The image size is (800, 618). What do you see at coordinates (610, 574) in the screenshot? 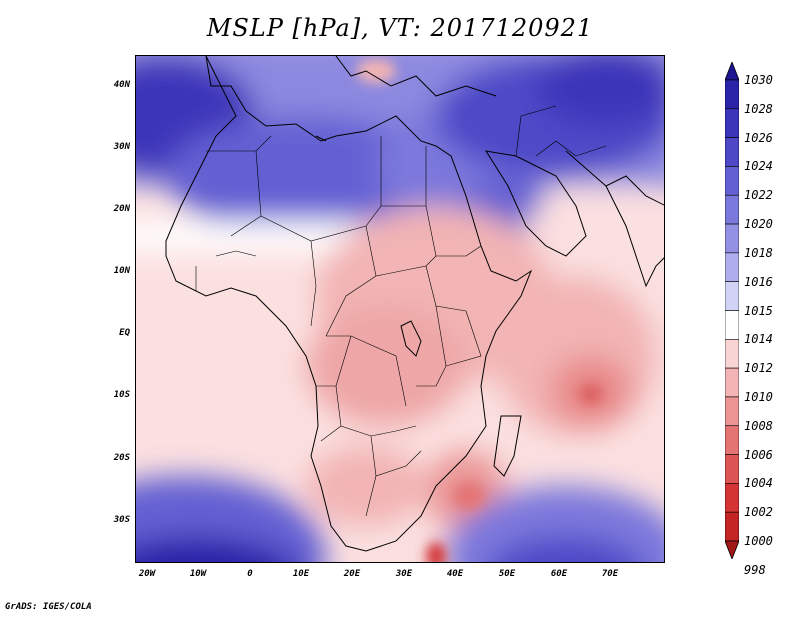
I see `lon-label-70e: 70E` at bounding box center [610, 574].